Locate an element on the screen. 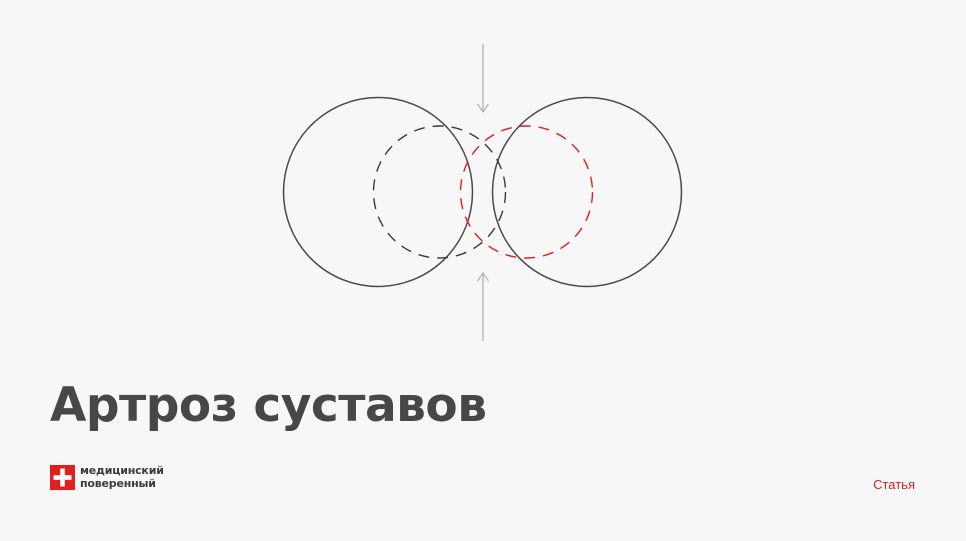 This screenshot has width=966, height=541. arrow-up-icon is located at coordinates (483, 306).